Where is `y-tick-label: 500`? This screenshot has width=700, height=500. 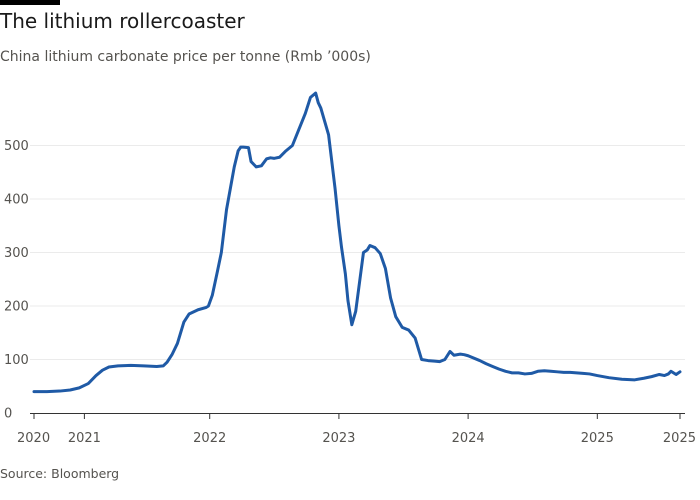 y-tick-label: 500 is located at coordinates (16, 146).